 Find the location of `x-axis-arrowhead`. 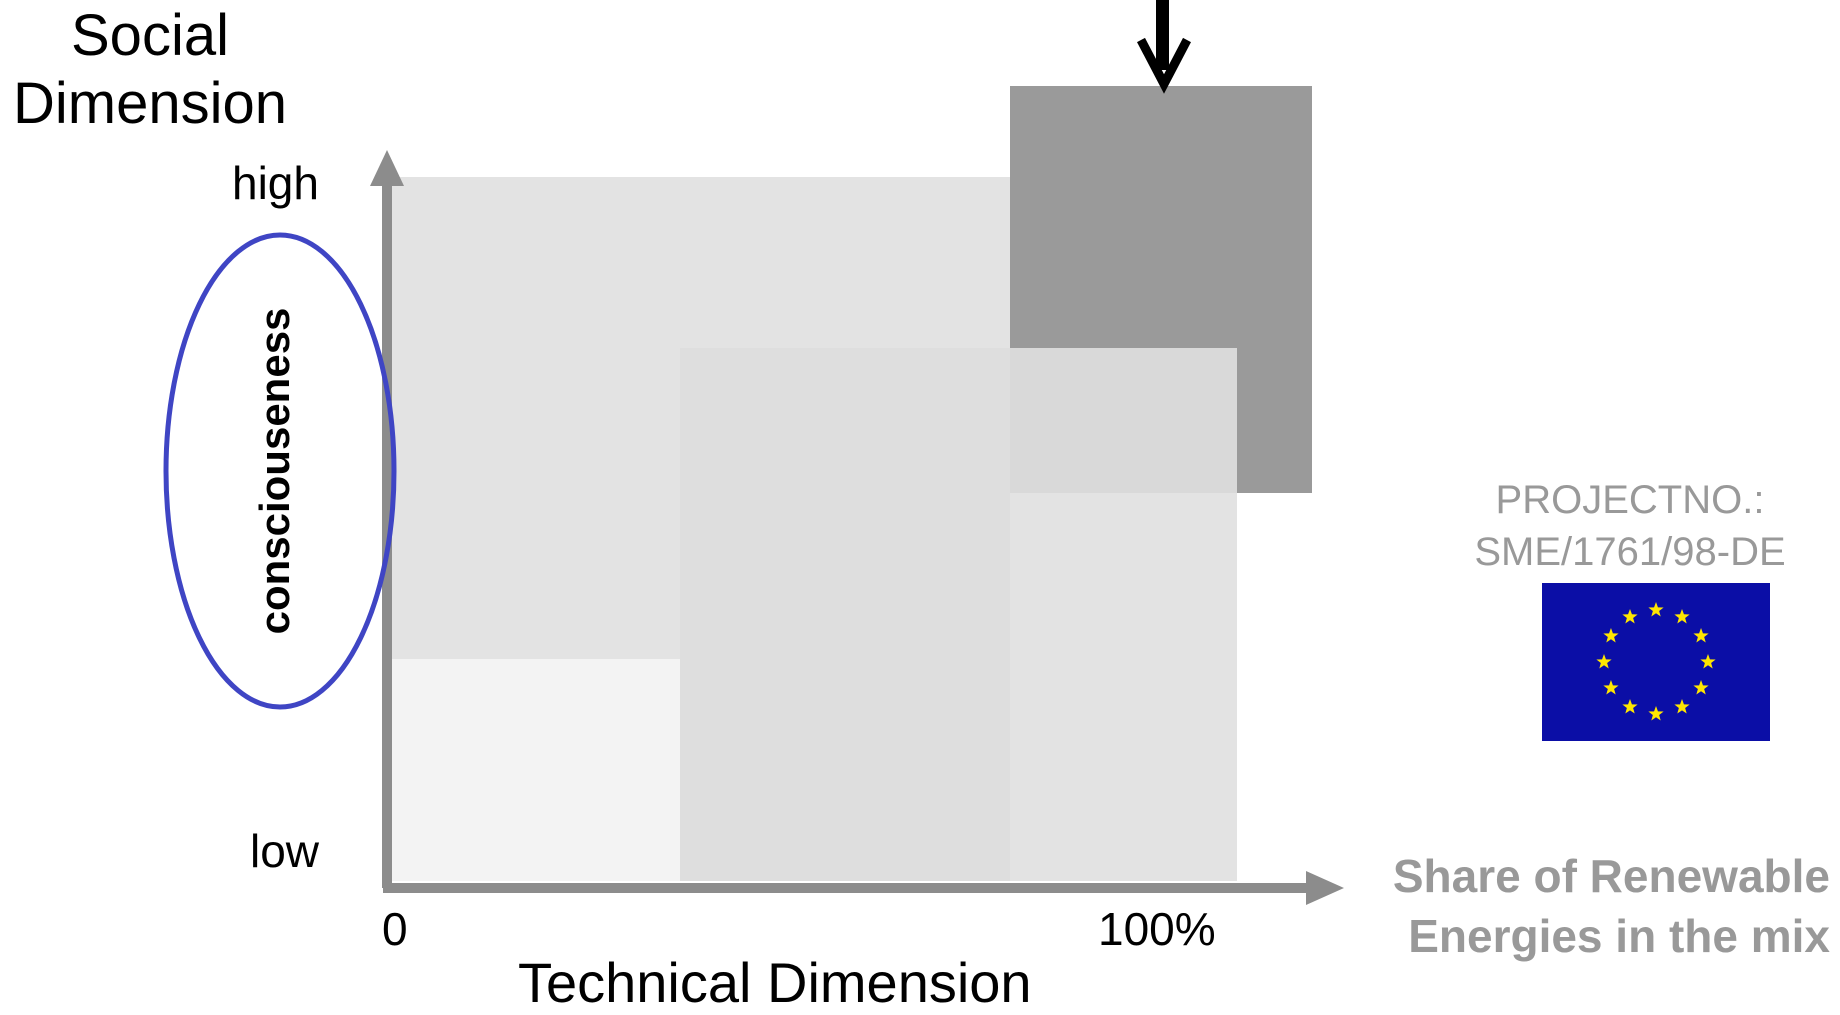

x-axis-arrowhead is located at coordinates (1325, 888).